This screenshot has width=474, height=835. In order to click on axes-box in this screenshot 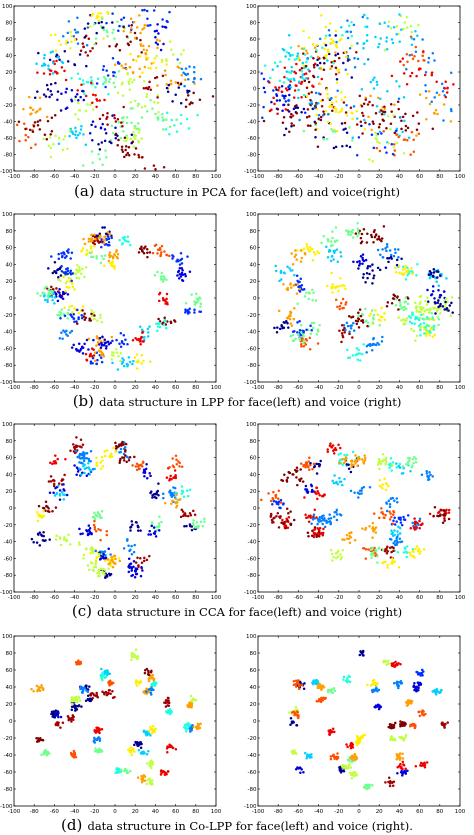, I will do `click(115, 721)`.